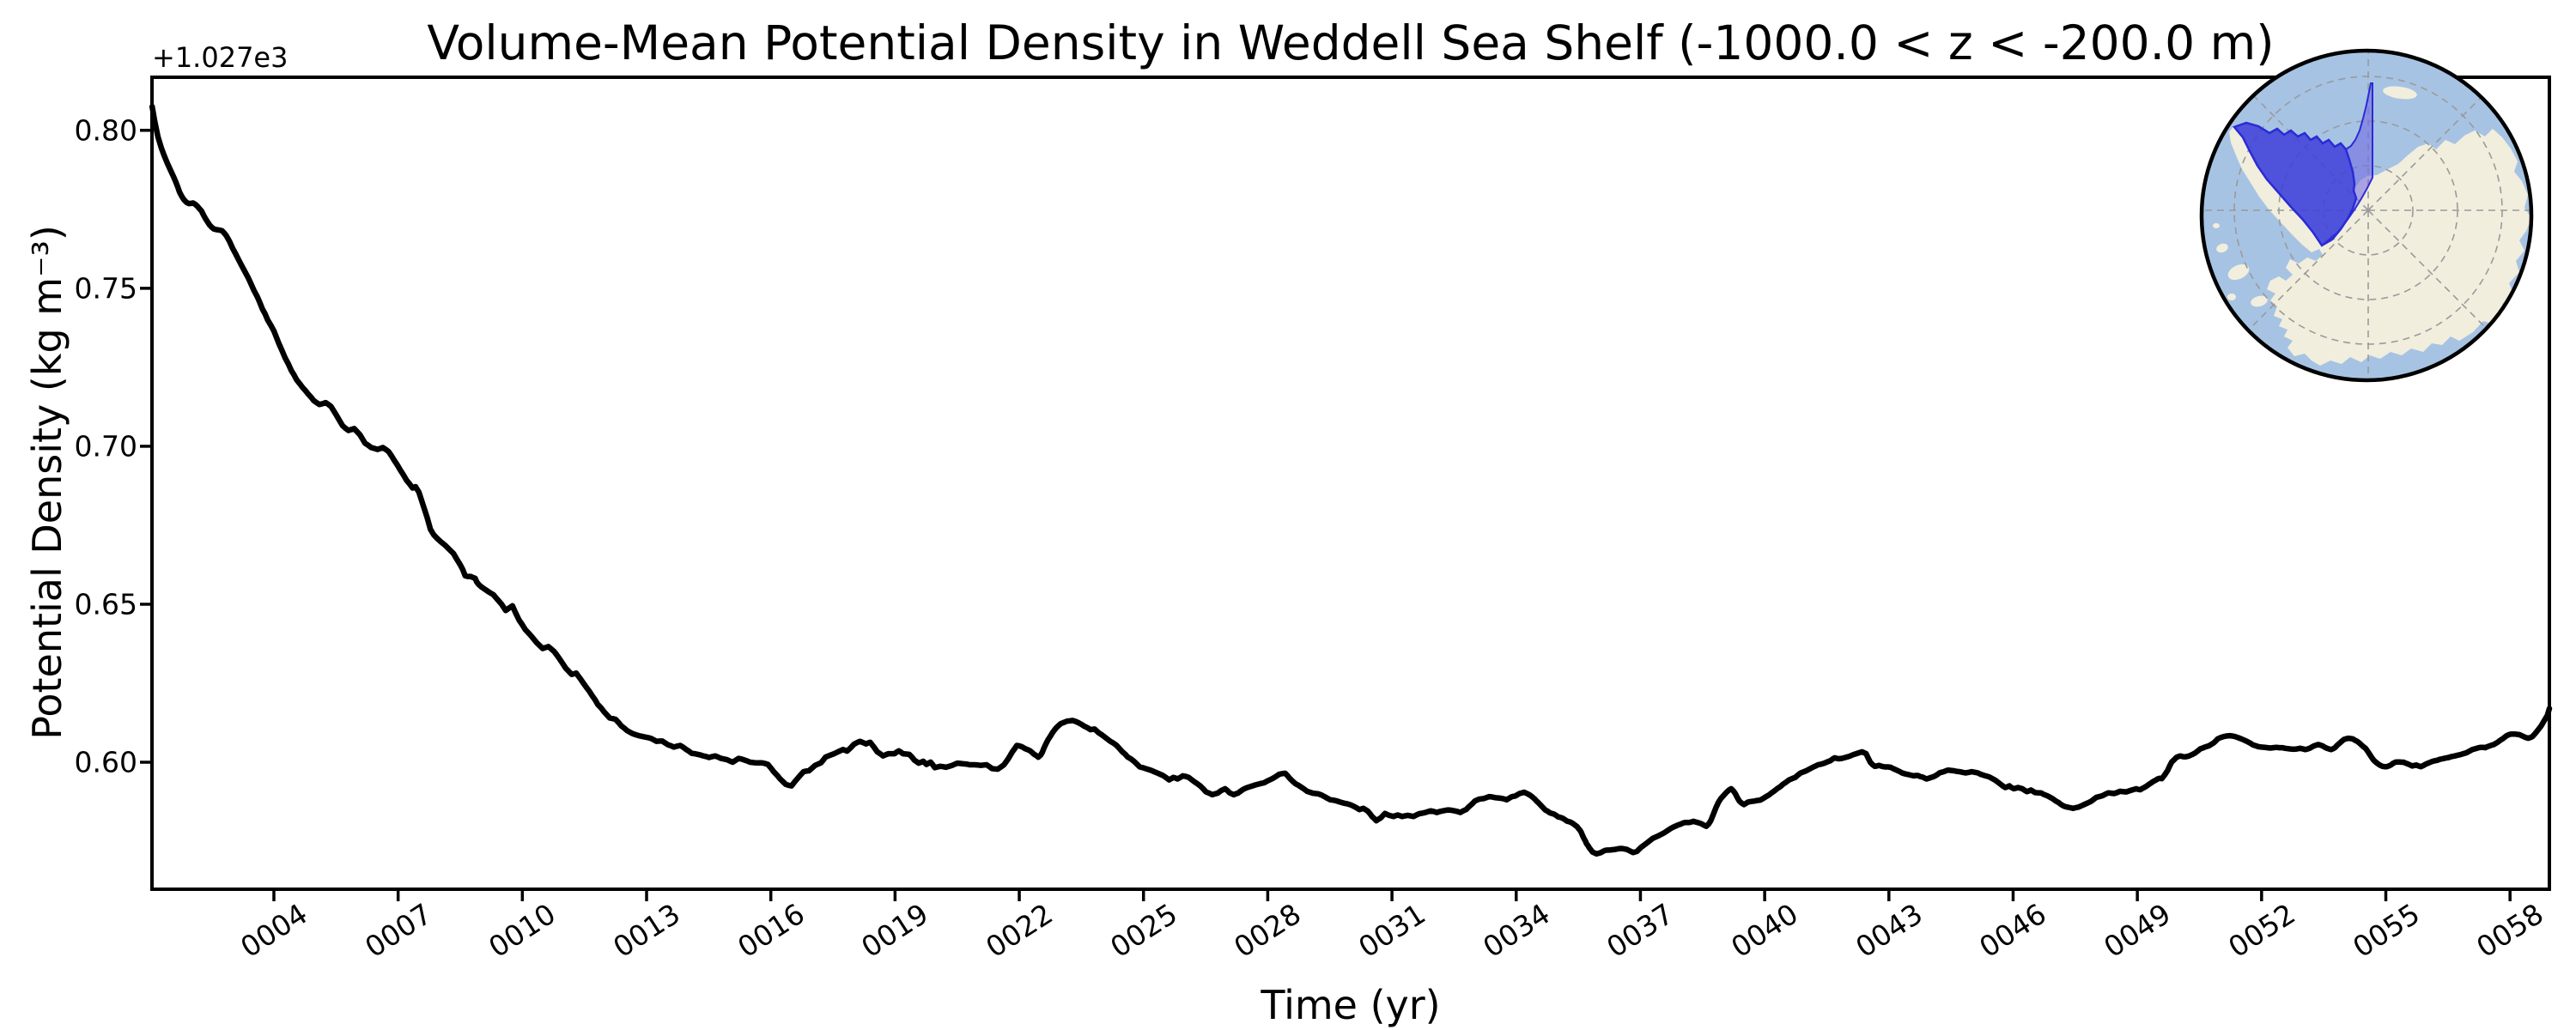  Describe the element at coordinates (106, 604) in the screenshot. I see `y-tick-label: 0.65` at that location.